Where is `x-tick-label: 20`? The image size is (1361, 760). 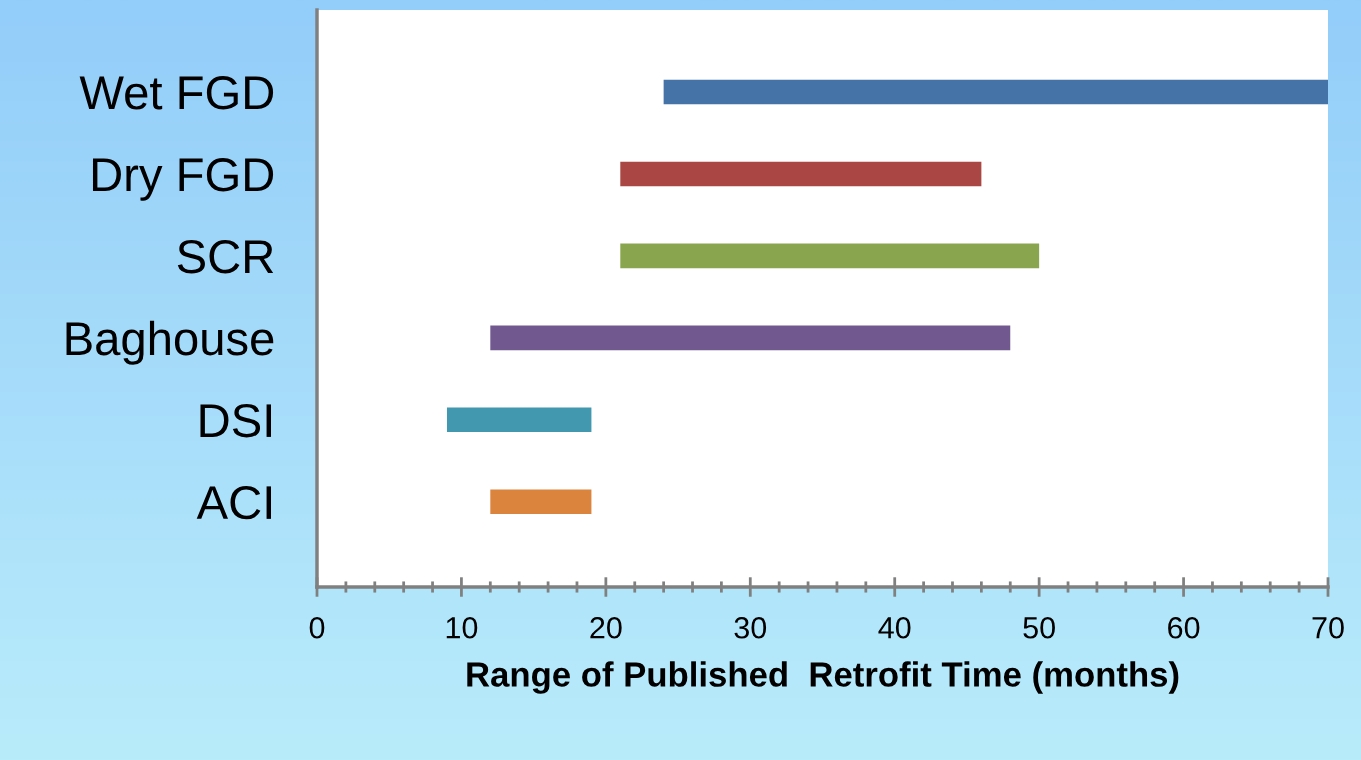
x-tick-label: 20 is located at coordinates (606, 627).